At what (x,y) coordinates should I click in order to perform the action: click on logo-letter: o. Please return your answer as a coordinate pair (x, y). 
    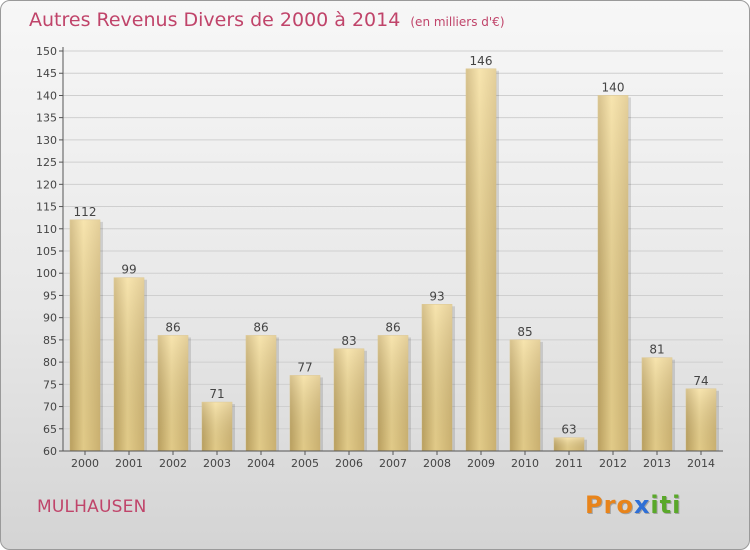
    Looking at the image, I should click on (625, 505).